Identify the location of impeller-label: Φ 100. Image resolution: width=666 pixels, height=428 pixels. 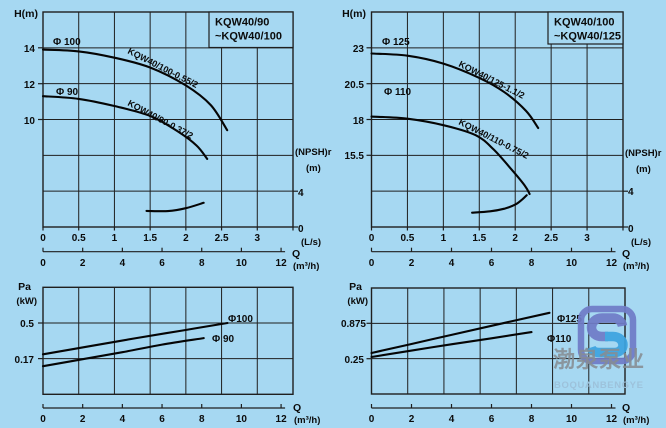
(67, 42).